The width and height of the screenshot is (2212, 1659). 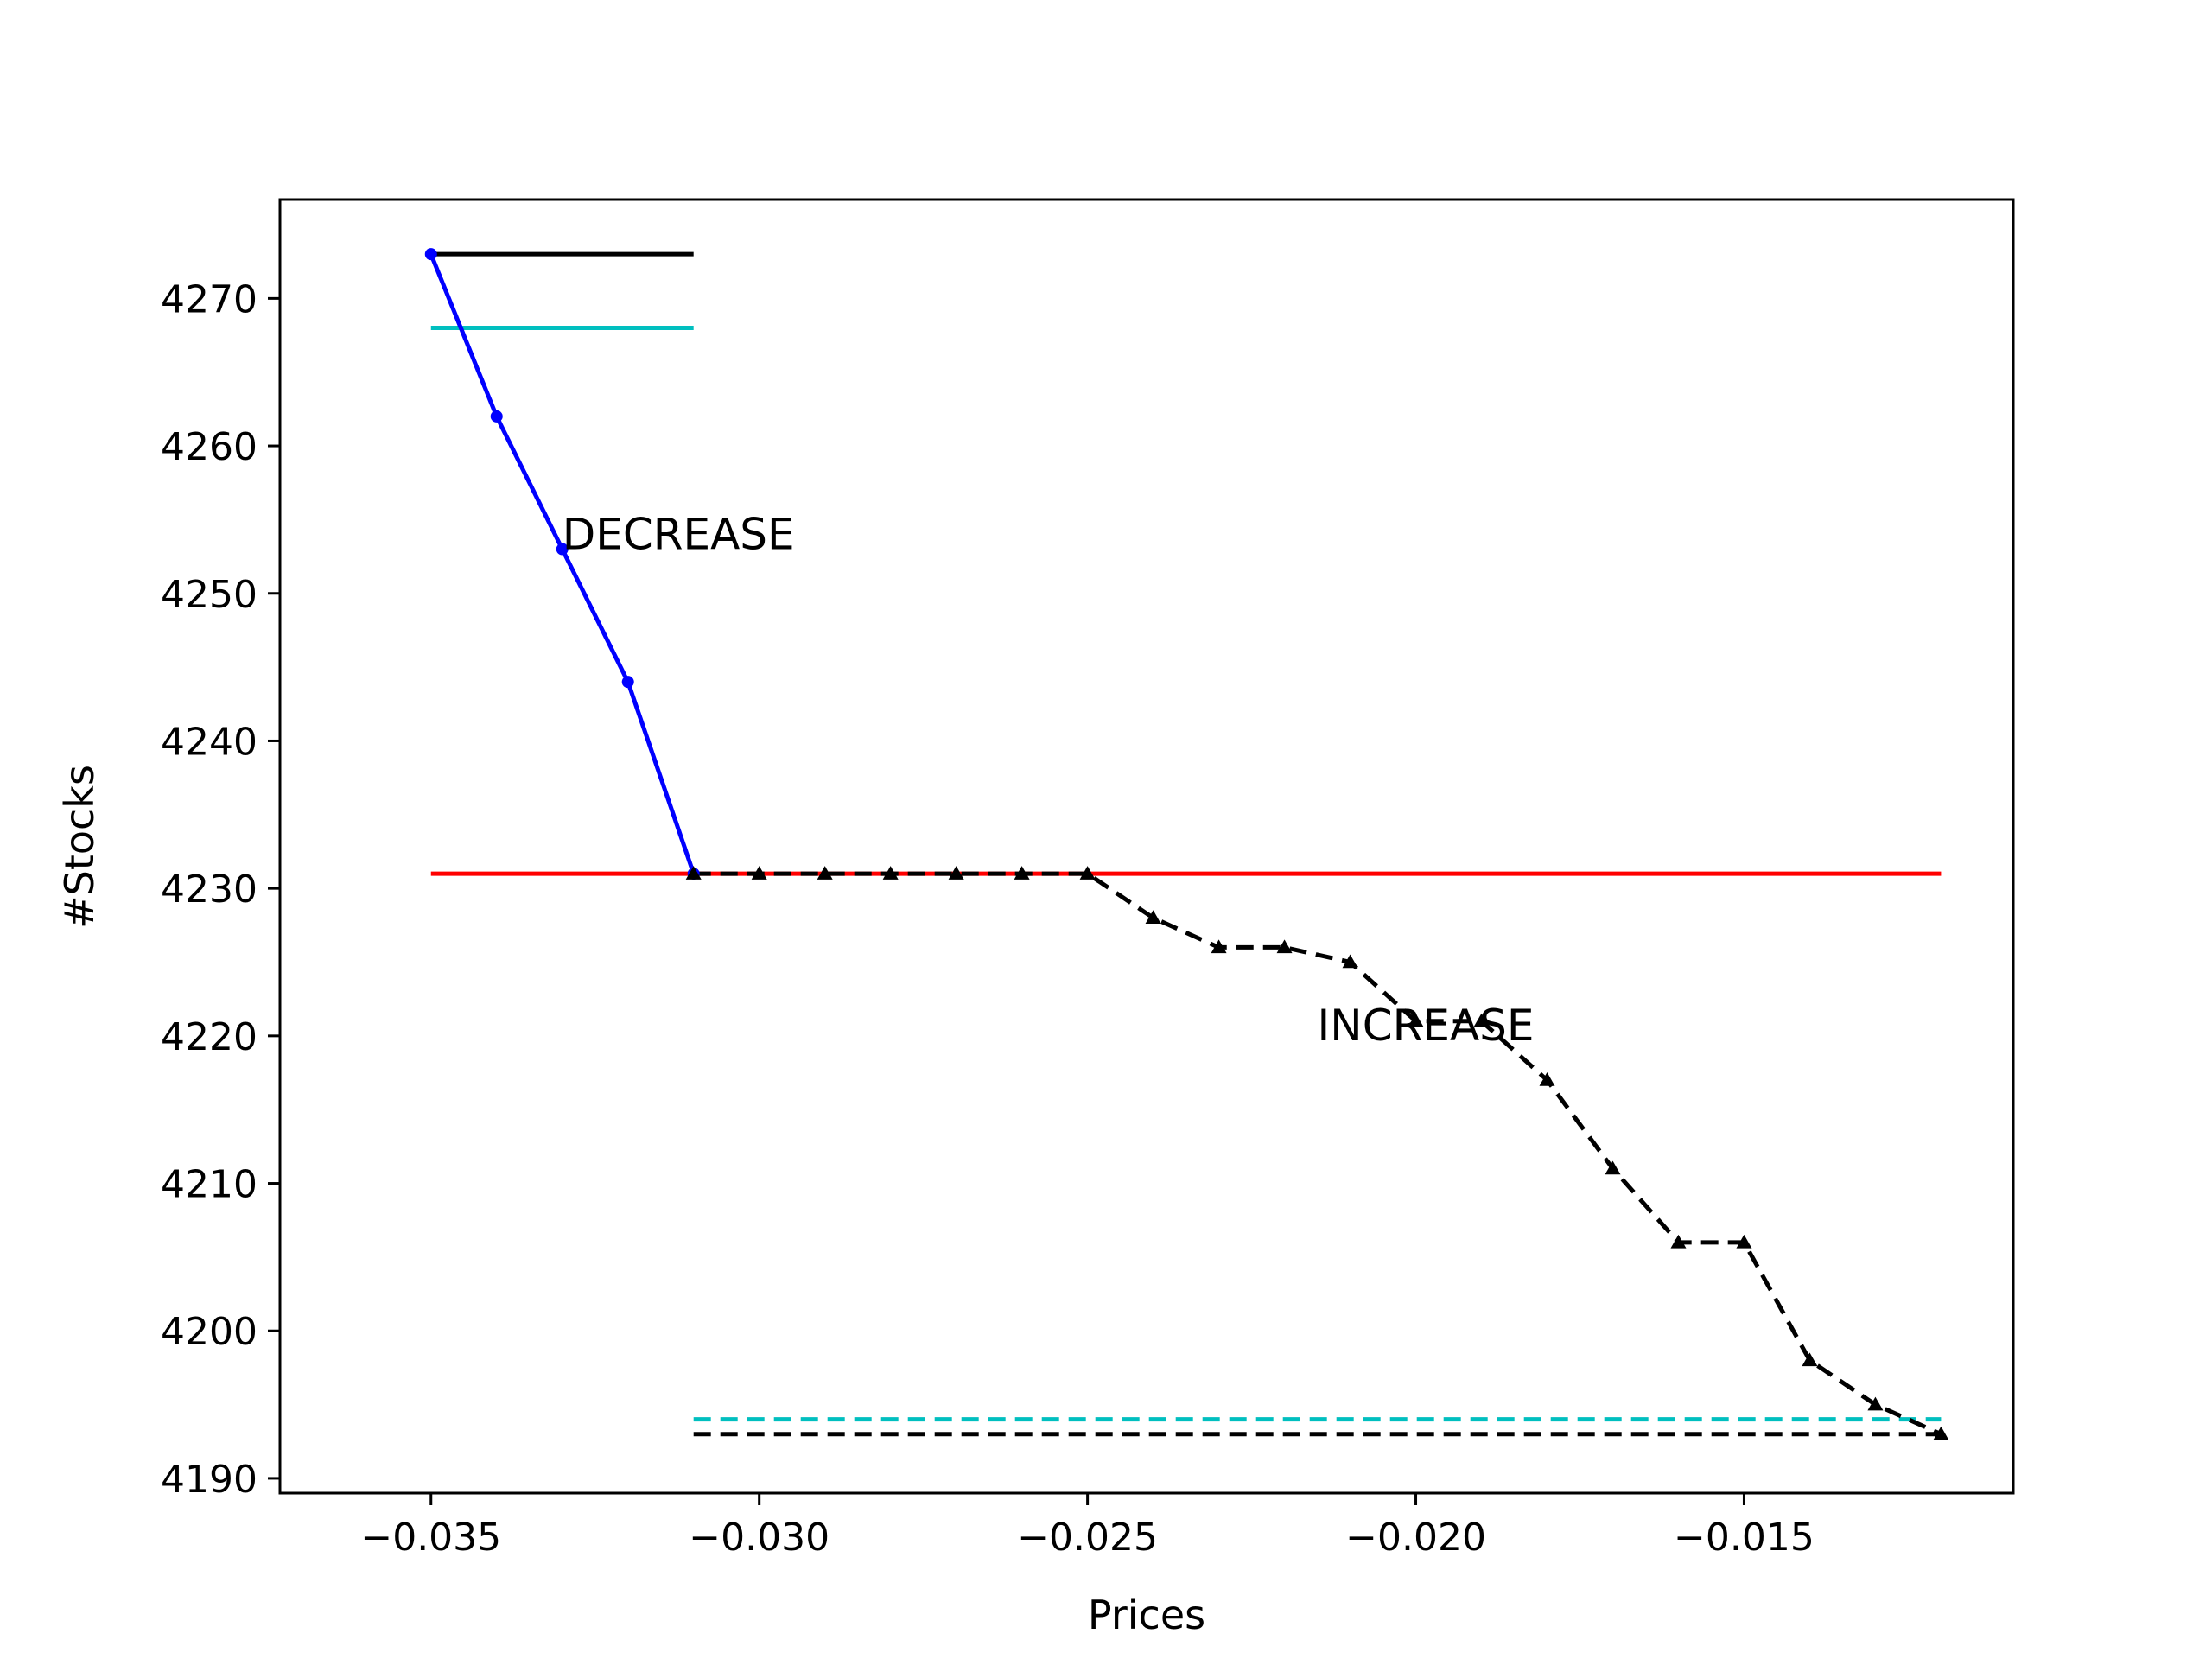 What do you see at coordinates (430, 1538) in the screenshot?
I see `x-tick-label: −0.035` at bounding box center [430, 1538].